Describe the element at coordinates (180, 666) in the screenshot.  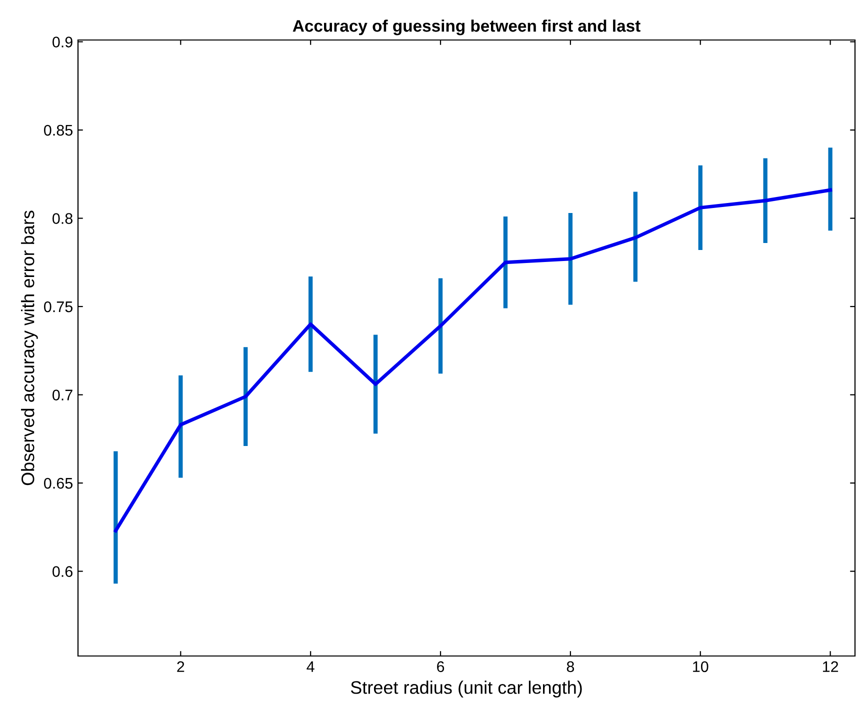
I see `x-tick-label: 2` at that location.